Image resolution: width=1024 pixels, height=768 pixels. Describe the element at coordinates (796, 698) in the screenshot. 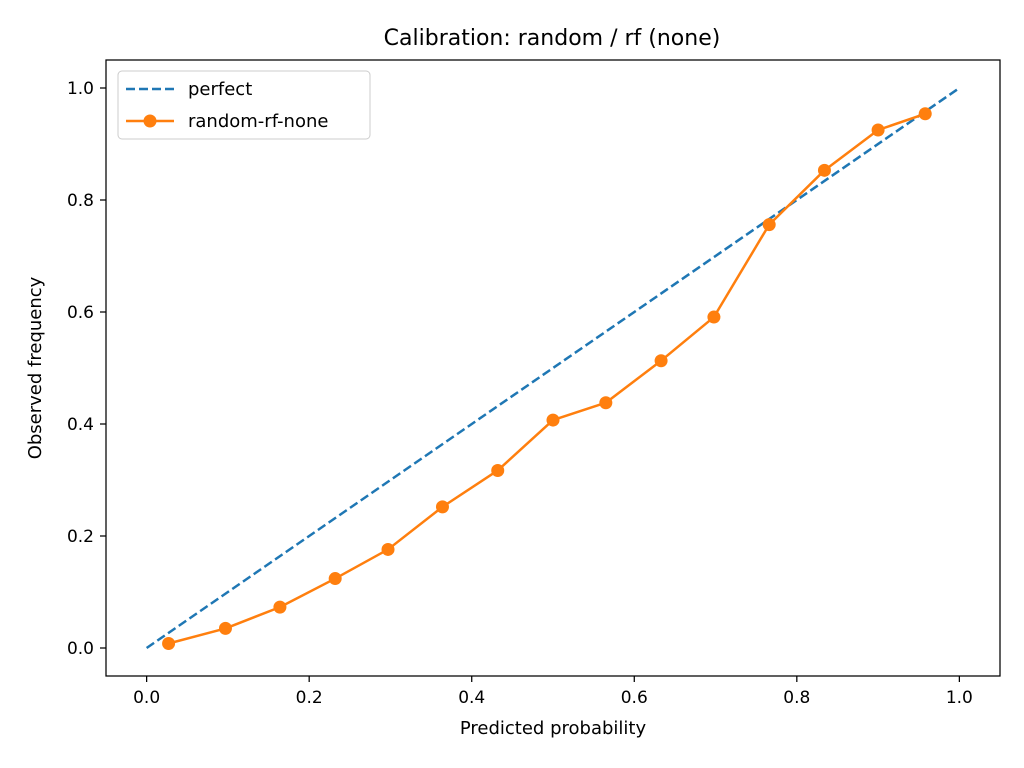

I see `x-tick-label: 0.8` at that location.